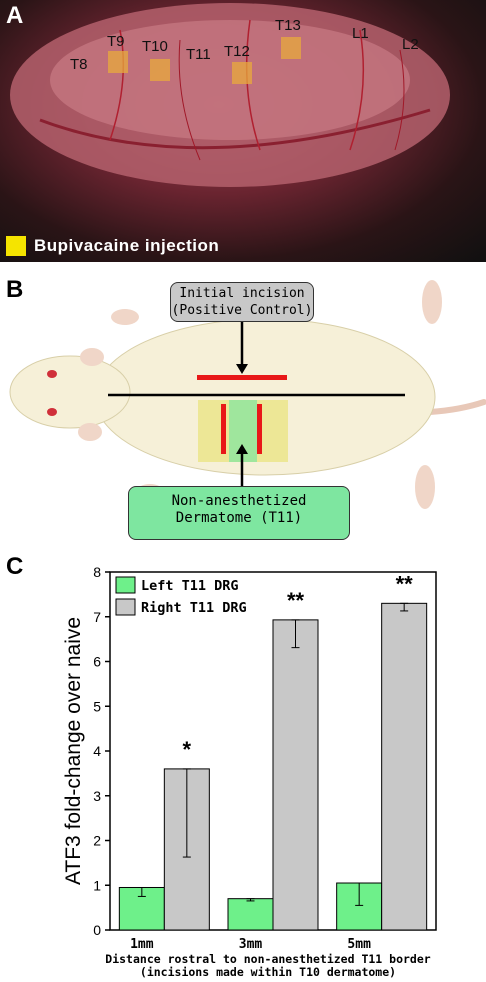 The width and height of the screenshot is (486, 982). I want to click on y-tick-label: 8, so click(97, 572).